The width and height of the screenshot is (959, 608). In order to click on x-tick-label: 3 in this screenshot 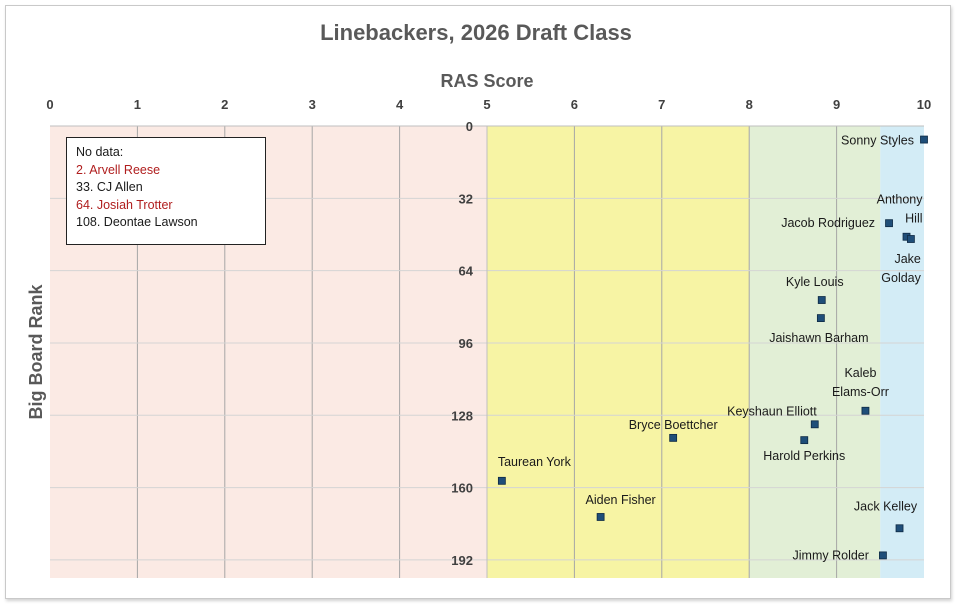, I will do `click(312, 104)`.